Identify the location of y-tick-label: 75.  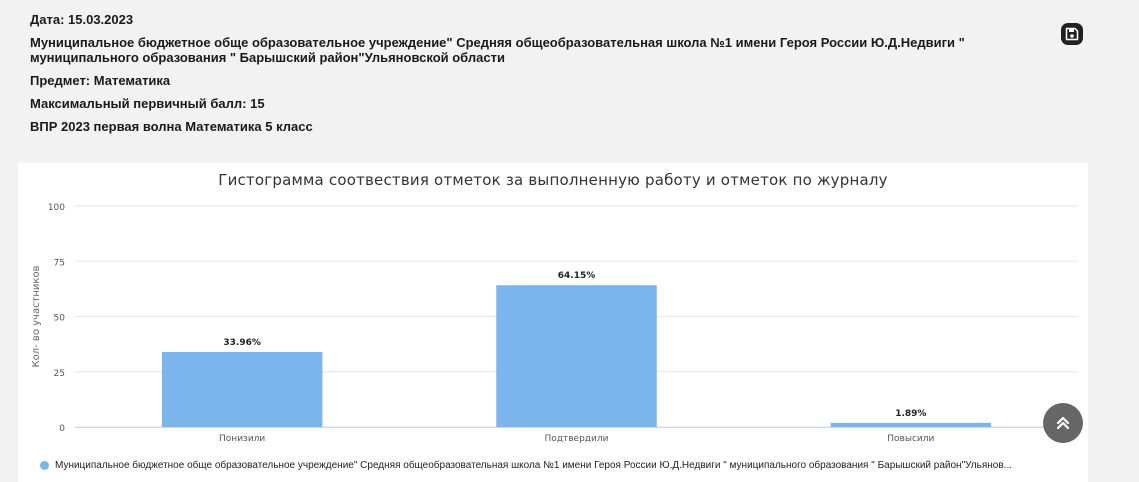
(59, 263).